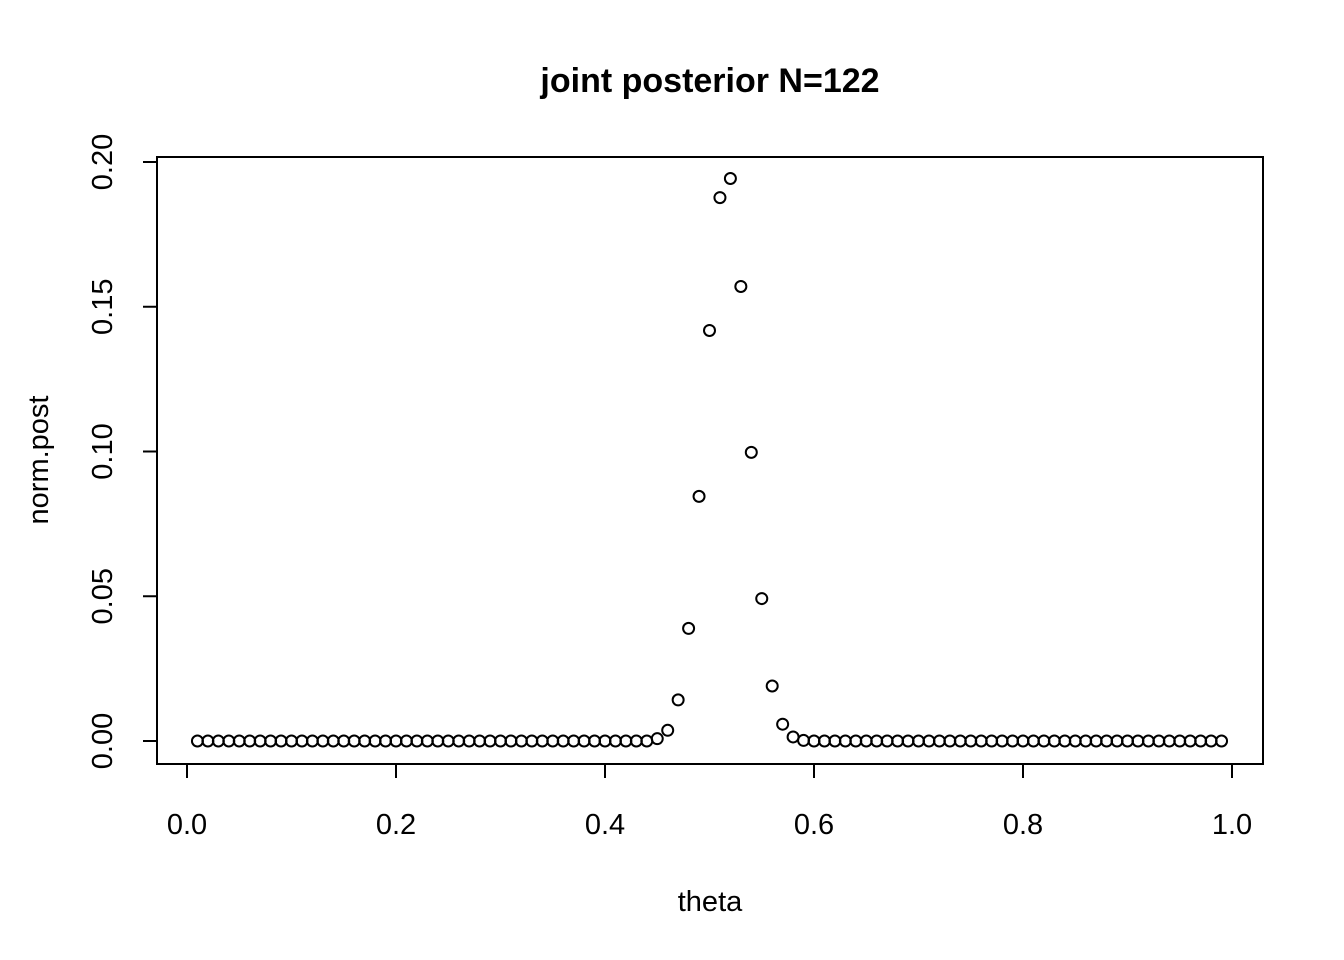 The image size is (1344, 960). Describe the element at coordinates (1023, 825) in the screenshot. I see `x-tick-label: 0.8` at that location.